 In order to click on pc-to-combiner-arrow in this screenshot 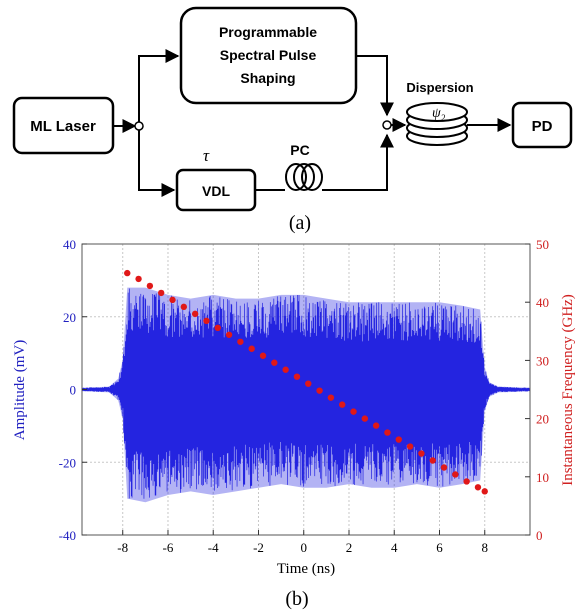, I will do `click(358, 162)`.